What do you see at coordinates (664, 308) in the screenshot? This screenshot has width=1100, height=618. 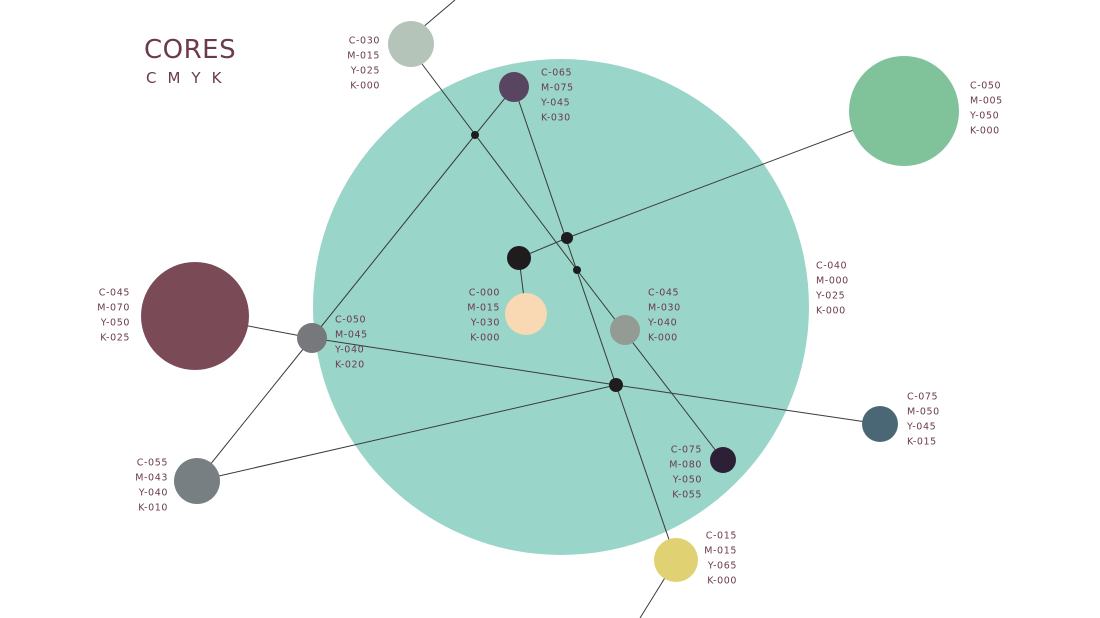 I see `cmyk-label: M-030` at bounding box center [664, 308].